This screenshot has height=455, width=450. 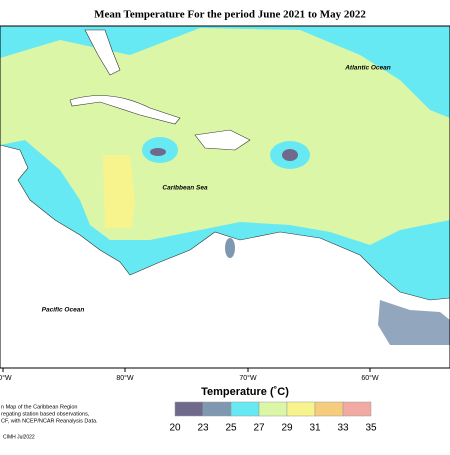 I want to click on lon-label: 70°W, so click(x=248, y=378).